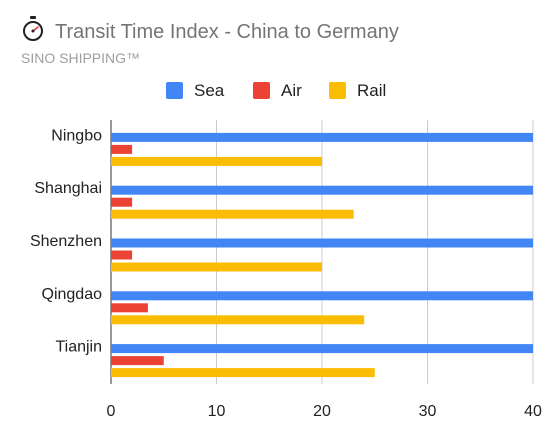 The image size is (555, 441). Describe the element at coordinates (129, 308) in the screenshot. I see `bar-air-qingdao` at that location.